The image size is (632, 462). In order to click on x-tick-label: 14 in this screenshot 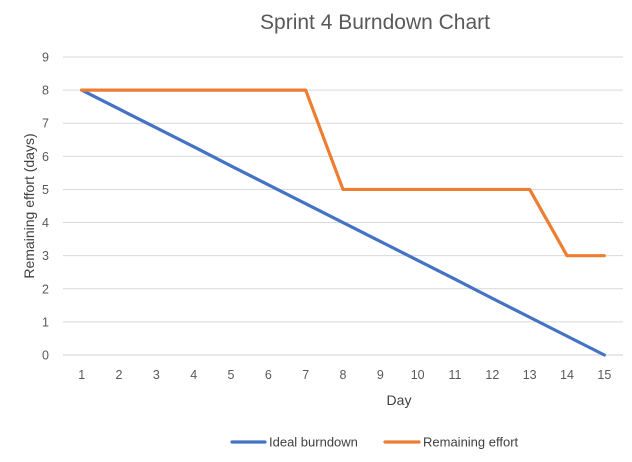, I will do `click(567, 375)`.